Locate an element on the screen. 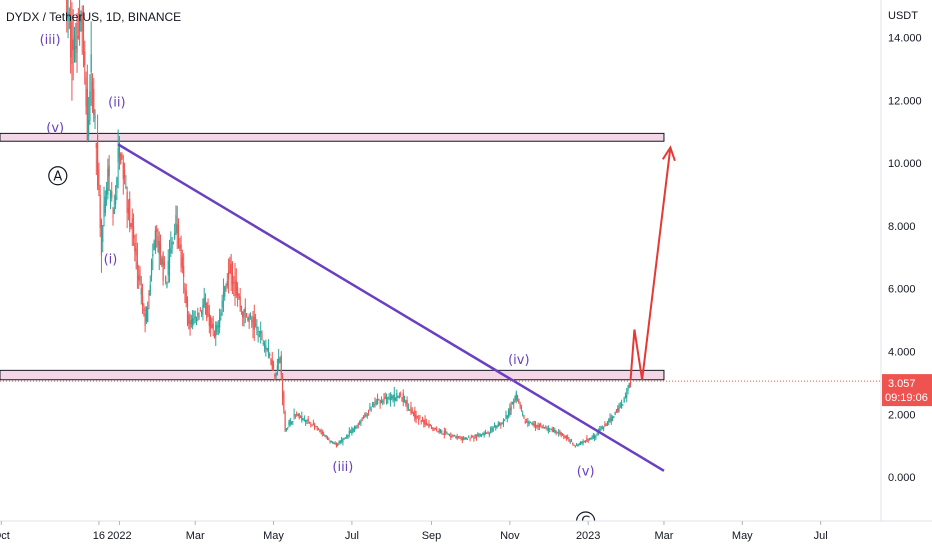 The width and height of the screenshot is (932, 550). price-axis-bg is located at coordinates (906, 275).